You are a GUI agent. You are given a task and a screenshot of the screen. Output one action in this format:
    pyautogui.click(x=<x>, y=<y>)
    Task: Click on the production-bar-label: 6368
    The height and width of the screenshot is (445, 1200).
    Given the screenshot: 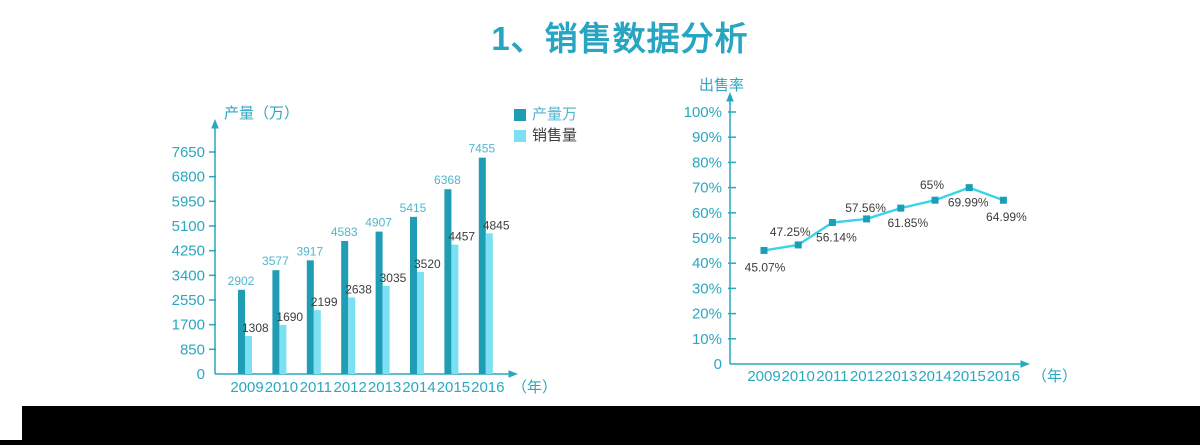 What is the action you would take?
    pyautogui.click(x=447, y=180)
    